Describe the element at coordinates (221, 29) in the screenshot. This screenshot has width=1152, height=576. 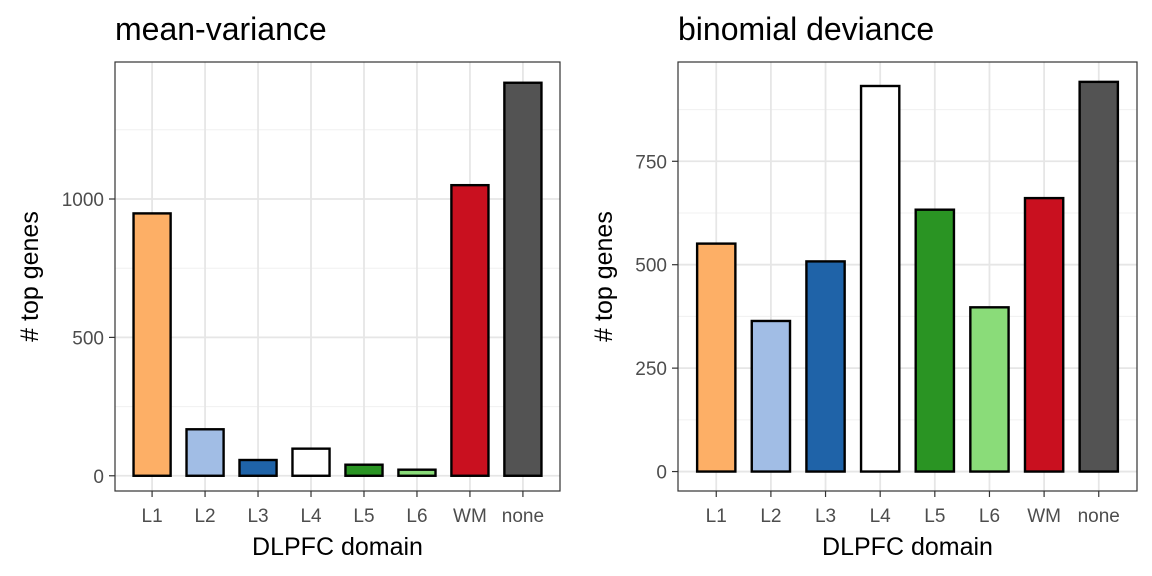
I see `chart-title: mean-variance` at that location.